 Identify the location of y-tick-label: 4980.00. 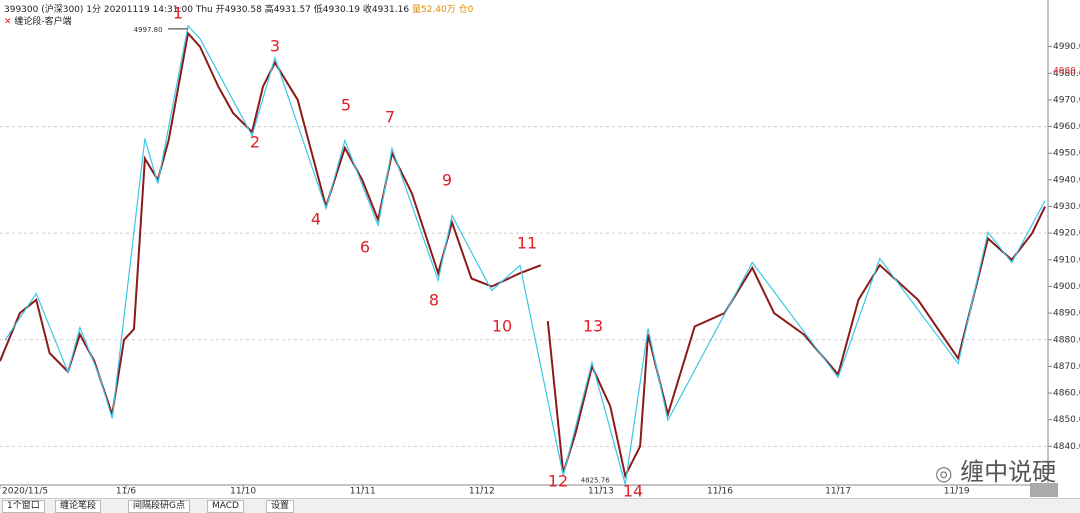
(1066, 74).